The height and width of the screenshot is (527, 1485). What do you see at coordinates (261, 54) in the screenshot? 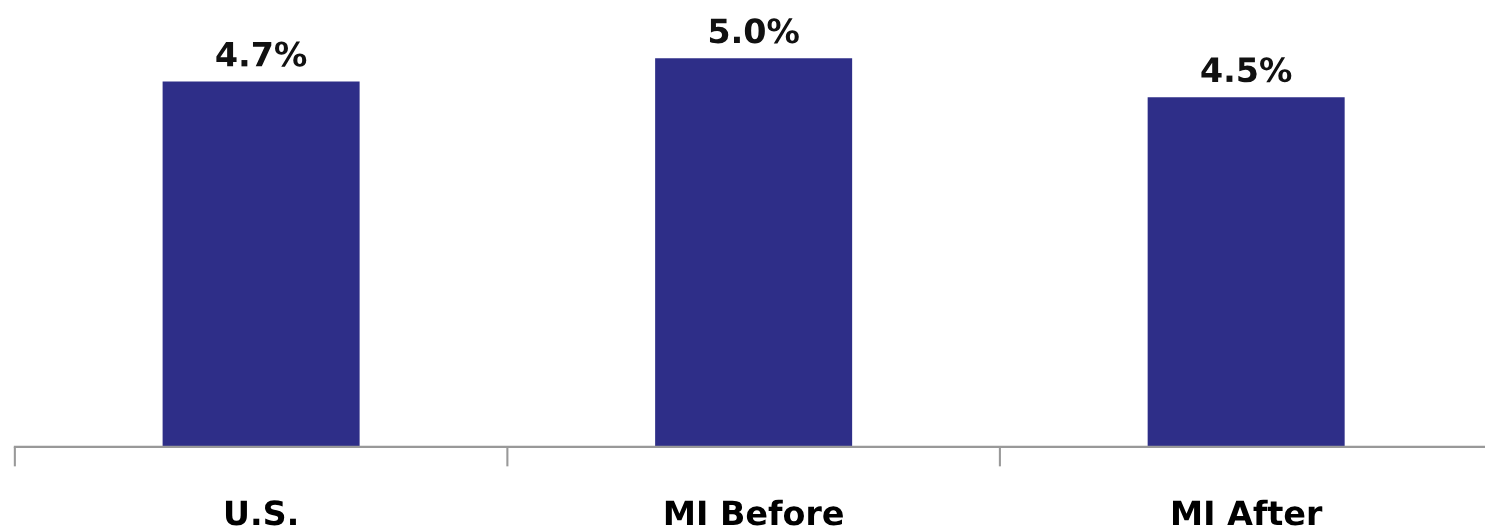
I see `data-label: 4.7%` at bounding box center [261, 54].